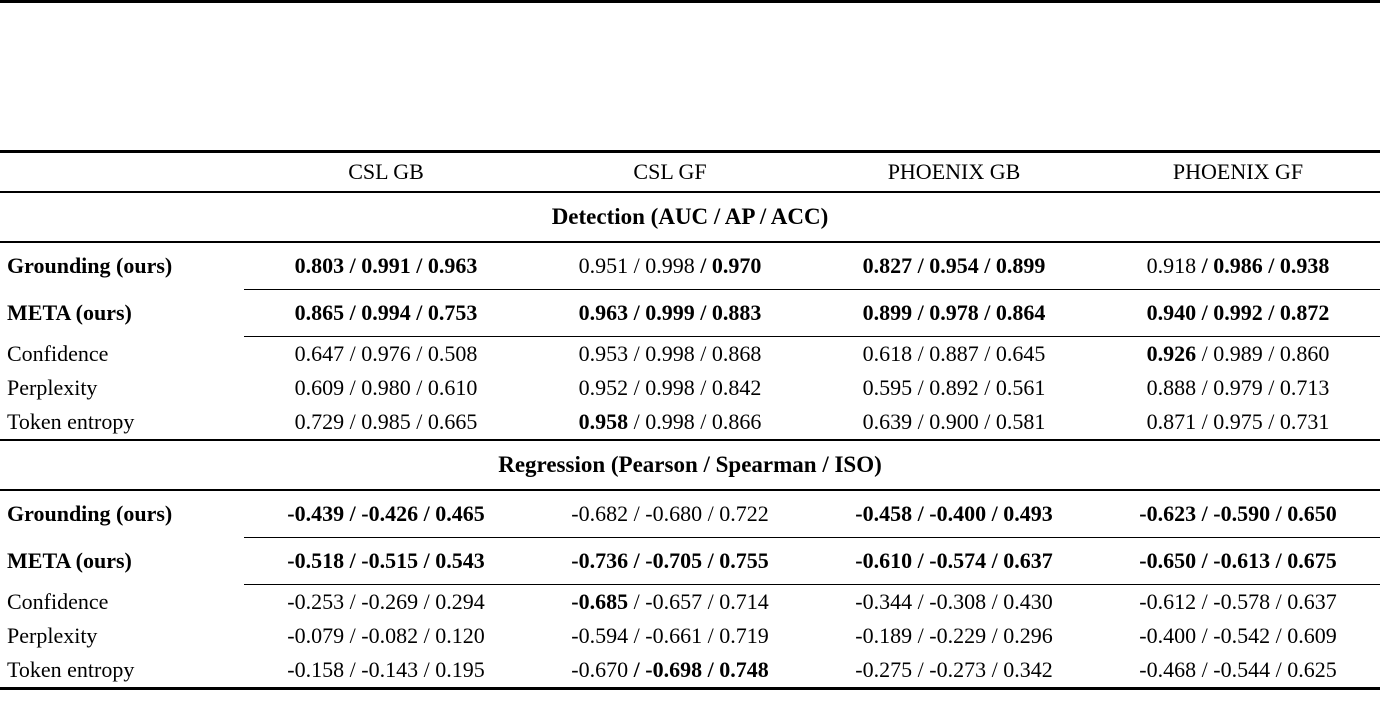  Describe the element at coordinates (452, 421) in the screenshot. I see `metric-value: 0.665` at that location.